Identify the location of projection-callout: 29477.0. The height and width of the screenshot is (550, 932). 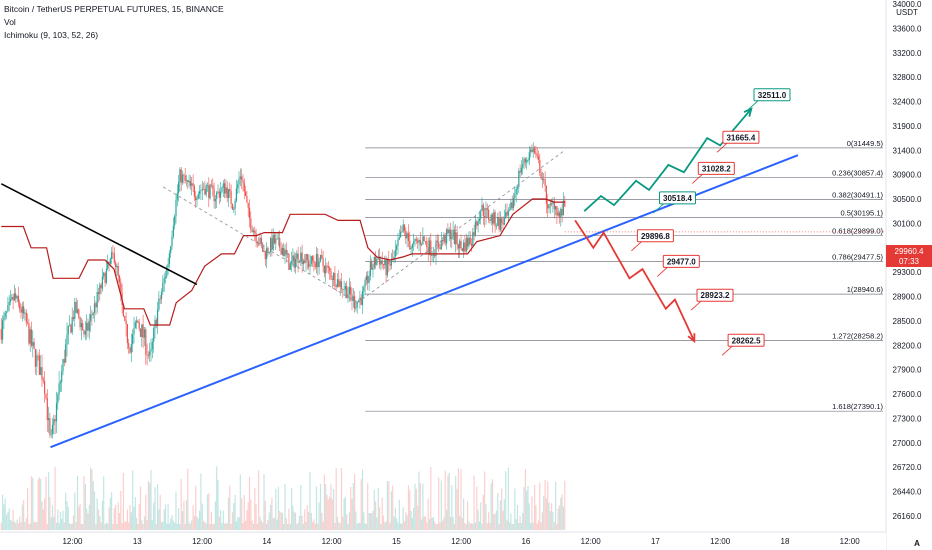
(678, 265).